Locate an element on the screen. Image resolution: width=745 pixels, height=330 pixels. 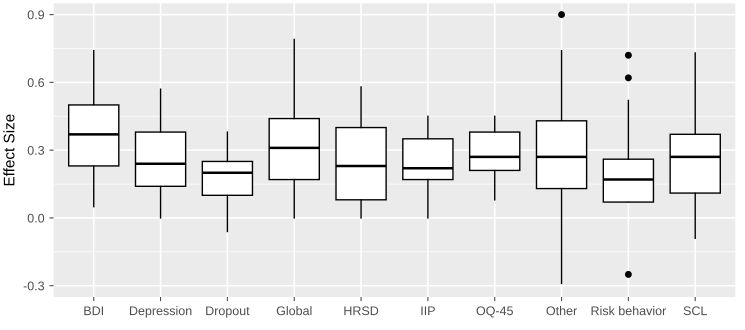
x-tick-label: Other is located at coordinates (561, 311).